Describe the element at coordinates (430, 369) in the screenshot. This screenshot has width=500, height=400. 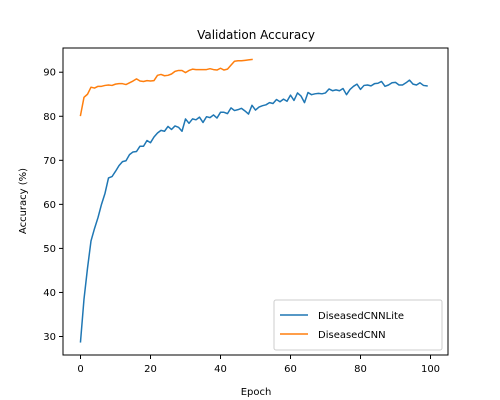
I see `x-tick-label: 100` at that location.